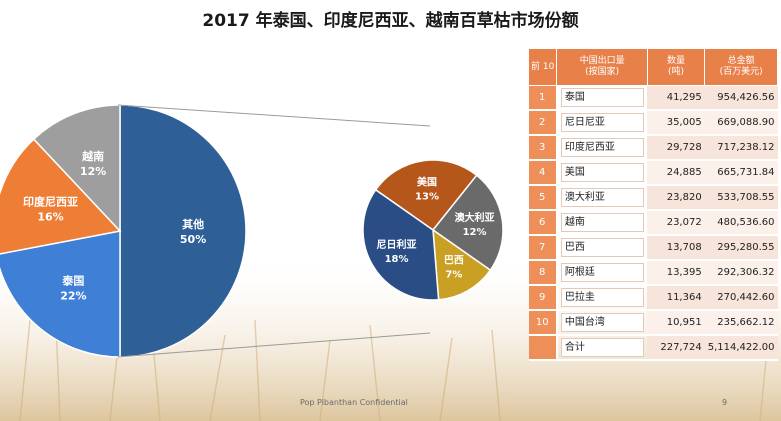  I want to click on table-row: 7 巴西 13,708 295,280.55, so click(653, 248).